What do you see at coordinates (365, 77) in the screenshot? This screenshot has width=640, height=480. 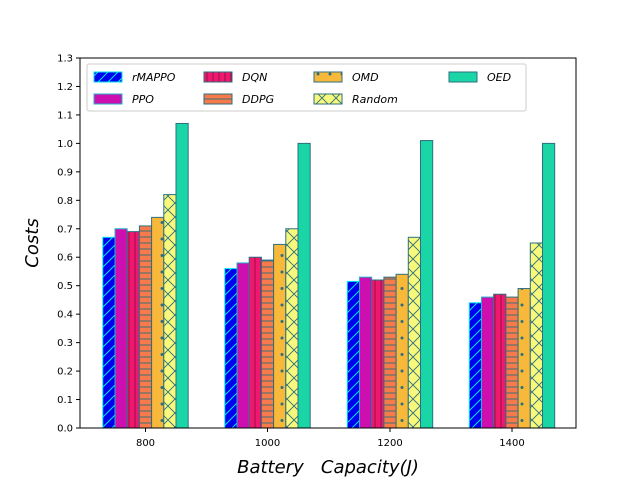 I see `legend-label: OMD` at bounding box center [365, 77].